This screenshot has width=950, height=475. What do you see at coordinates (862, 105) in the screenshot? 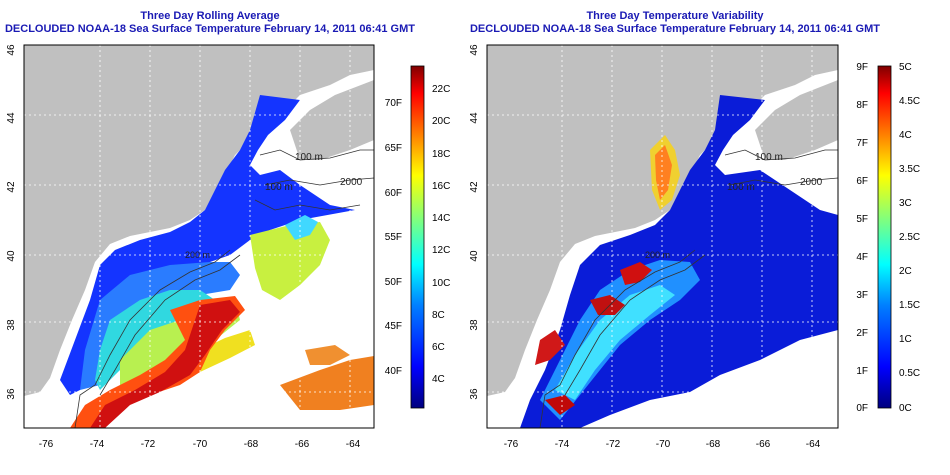
I see `colorbar-label: 8F` at bounding box center [862, 105].